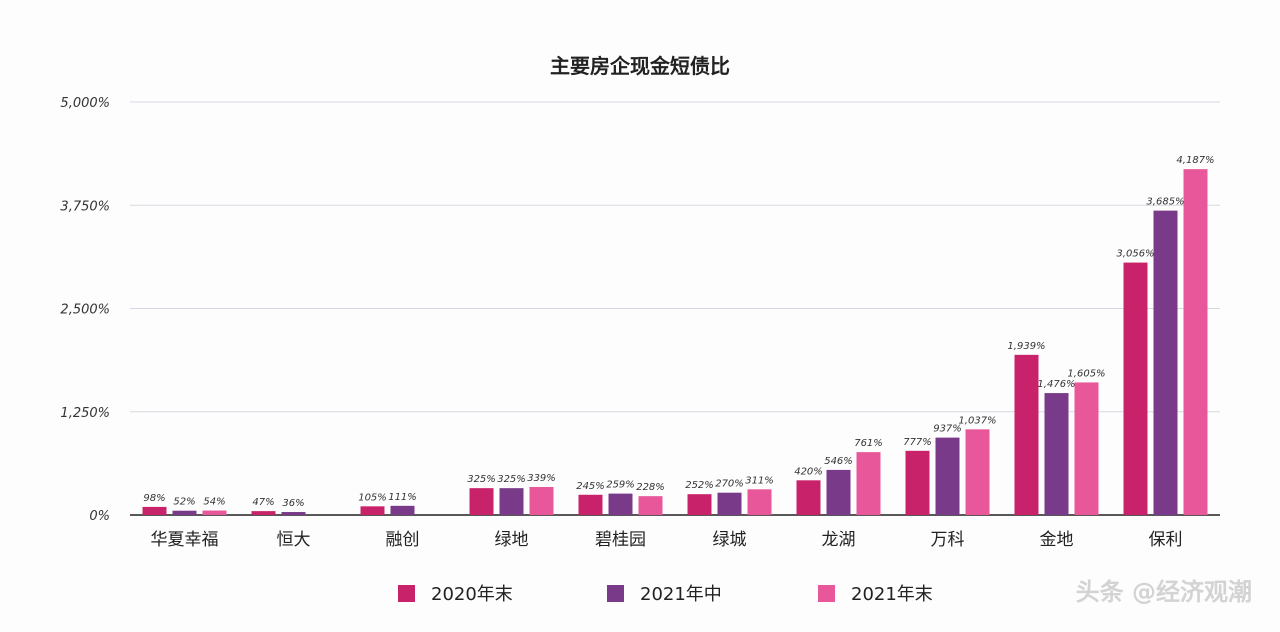 The width and height of the screenshot is (1280, 632). What do you see at coordinates (650, 487) in the screenshot?
I see `data-label: 228%` at bounding box center [650, 487].